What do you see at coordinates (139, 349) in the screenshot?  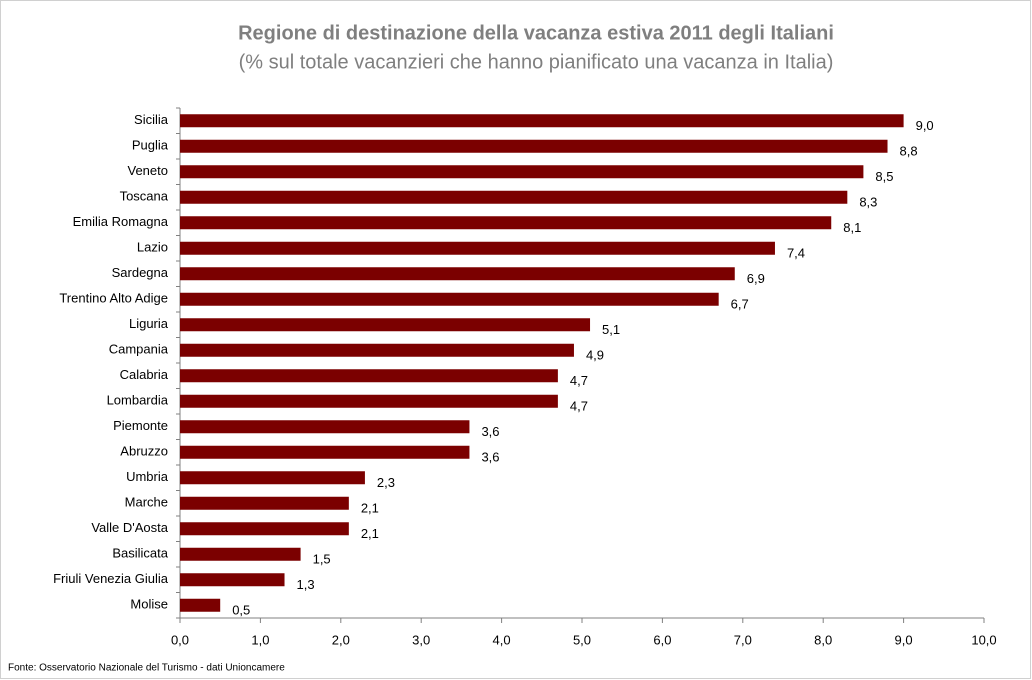 I see `y-tick-label: Campania` at bounding box center [139, 349].